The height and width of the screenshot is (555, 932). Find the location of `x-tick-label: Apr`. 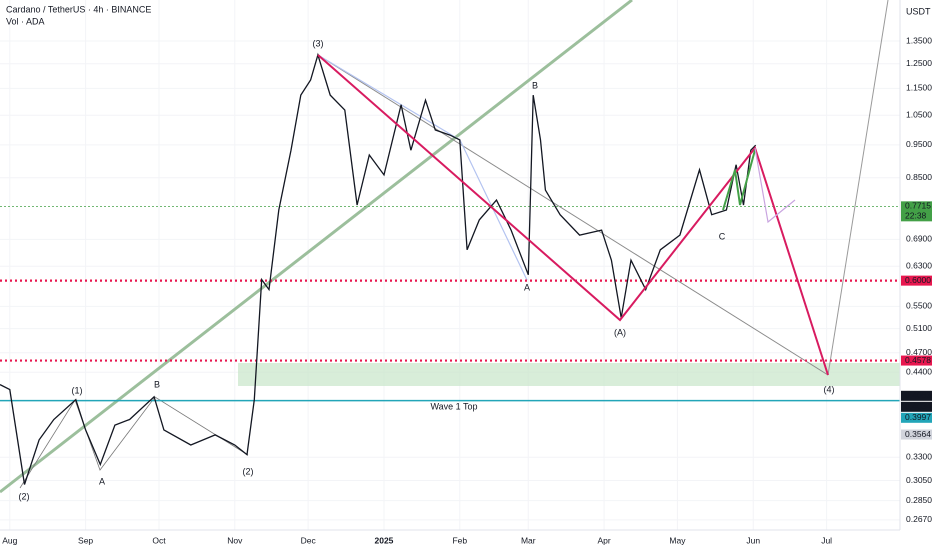

x-tick-label: Apr is located at coordinates (603, 540).